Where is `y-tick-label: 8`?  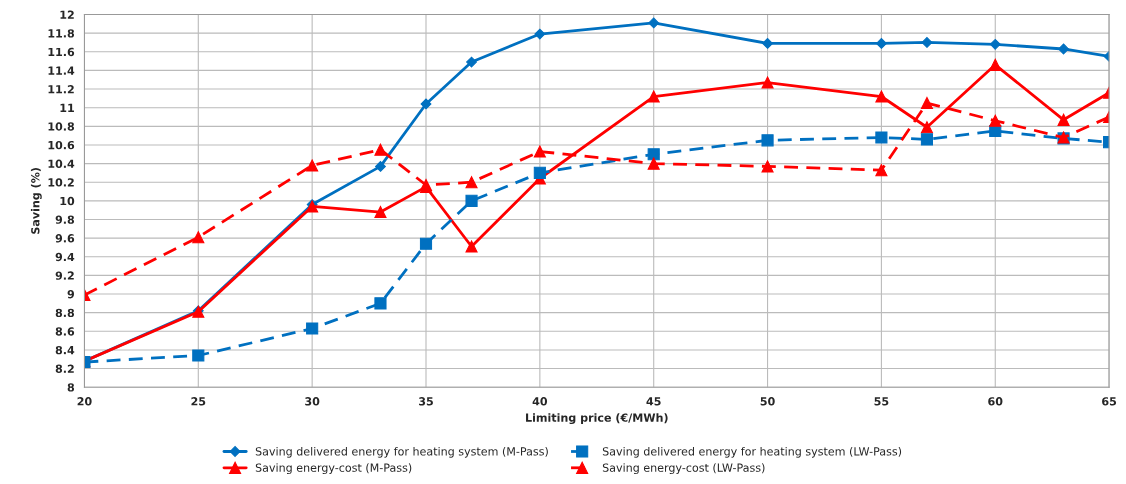
y-tick-label: 8 is located at coordinates (71, 387).